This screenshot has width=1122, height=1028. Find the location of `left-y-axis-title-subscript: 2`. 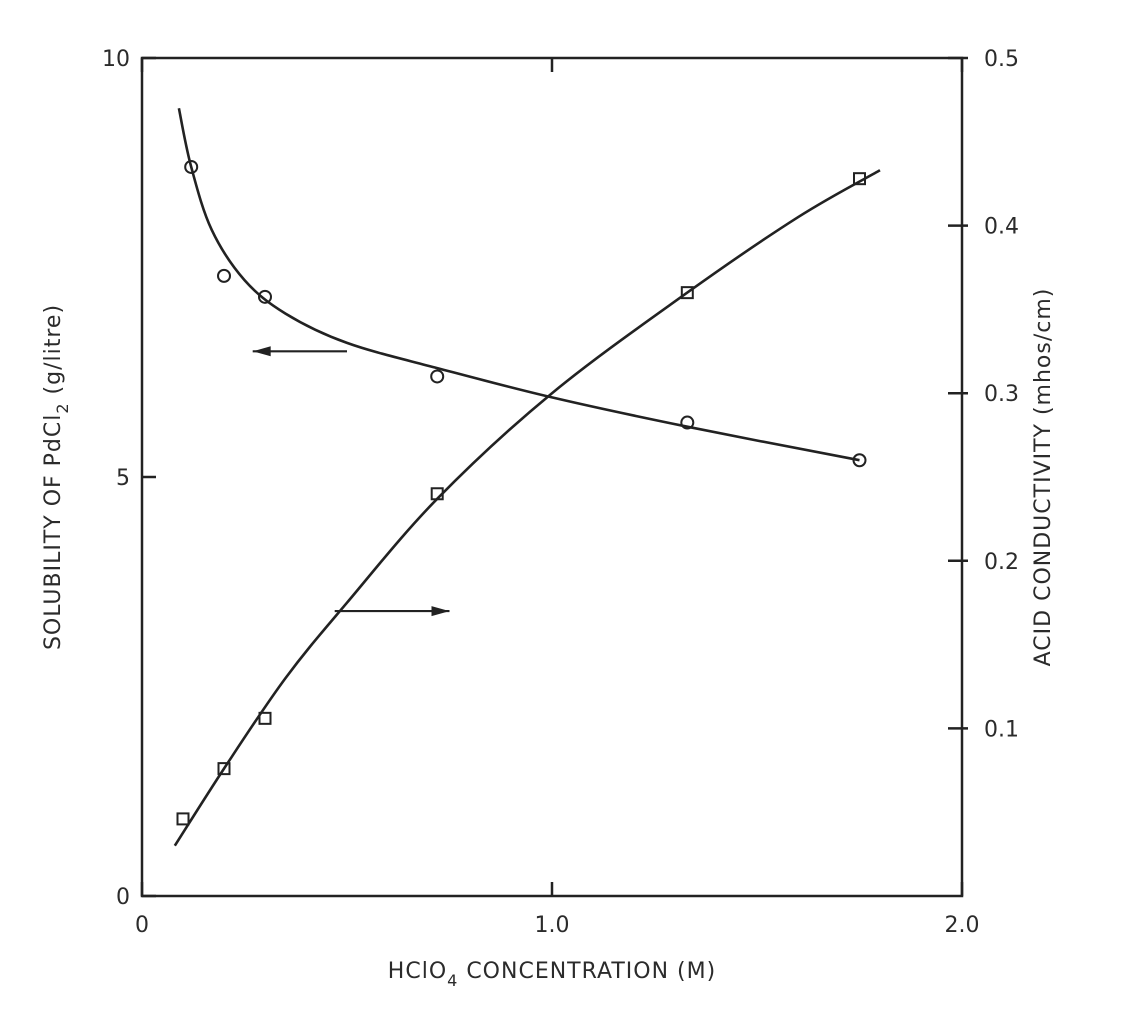

left-y-axis-title-subscript: 2 is located at coordinates (62, 407).